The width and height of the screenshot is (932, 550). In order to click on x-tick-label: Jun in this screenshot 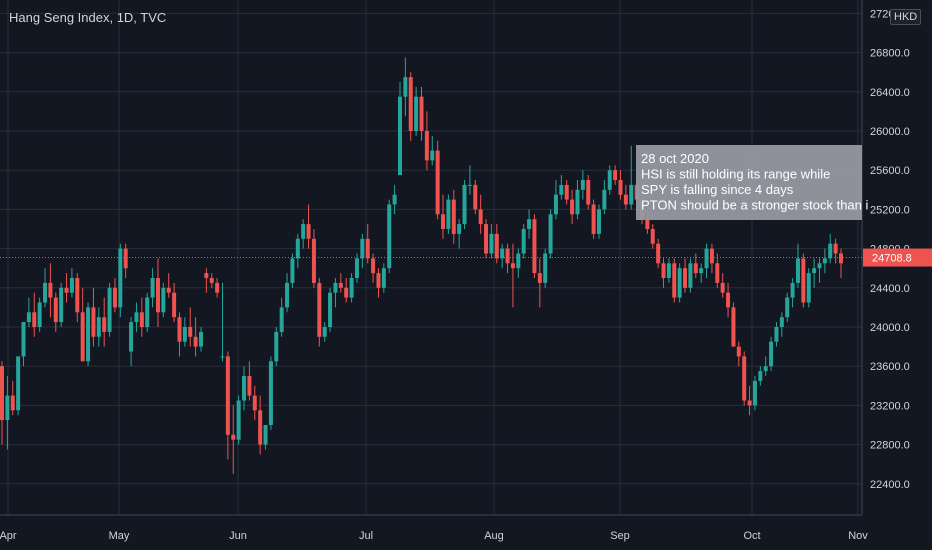, I will do `click(238, 536)`.